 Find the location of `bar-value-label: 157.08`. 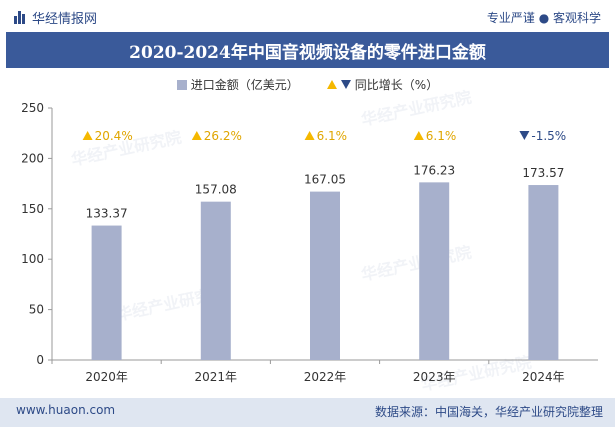

bar-value-label: 157.08 is located at coordinates (216, 190).